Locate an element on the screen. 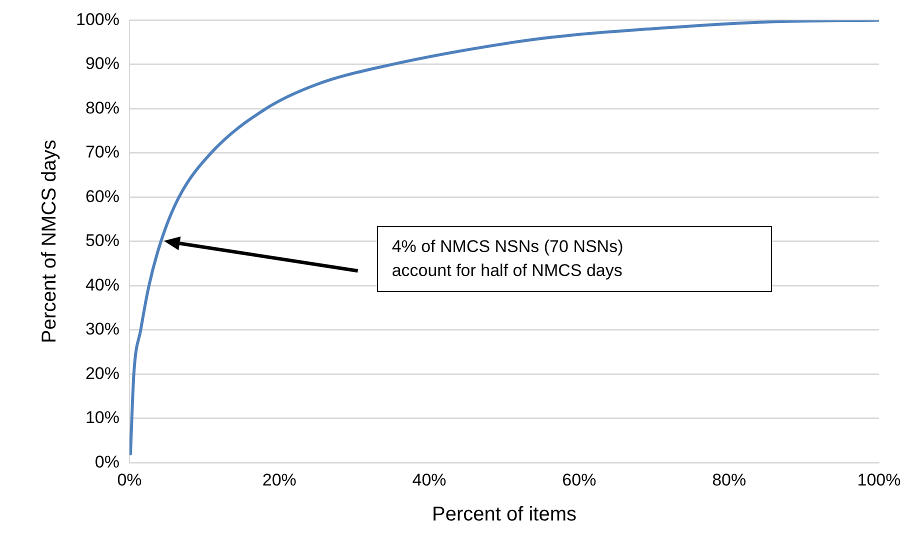 The width and height of the screenshot is (909, 533). y-tick-label: 60% is located at coordinates (102, 196).